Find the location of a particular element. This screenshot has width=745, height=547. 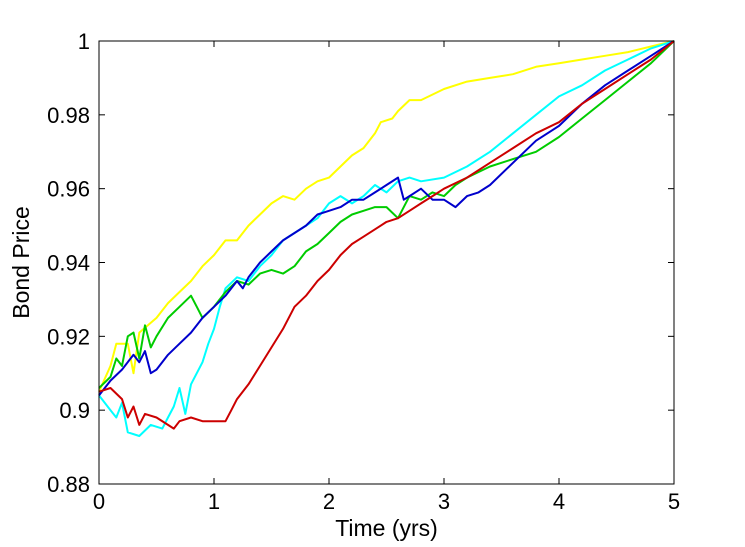

x-axis-label: Time (yrs) is located at coordinates (386, 528).